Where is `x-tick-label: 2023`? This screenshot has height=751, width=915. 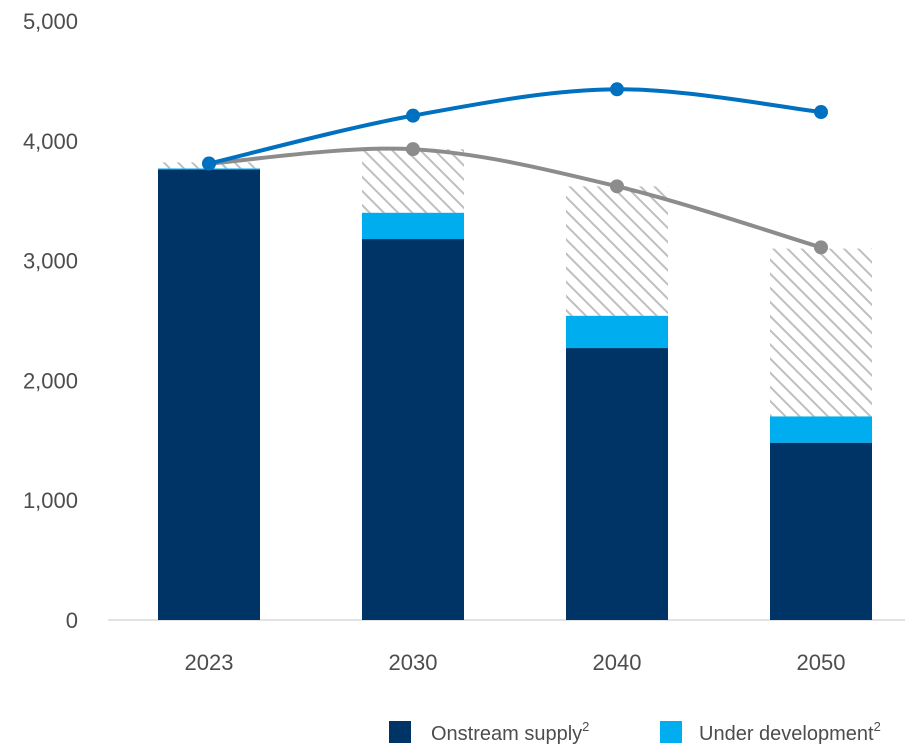 x-tick-label: 2023 is located at coordinates (209, 662).